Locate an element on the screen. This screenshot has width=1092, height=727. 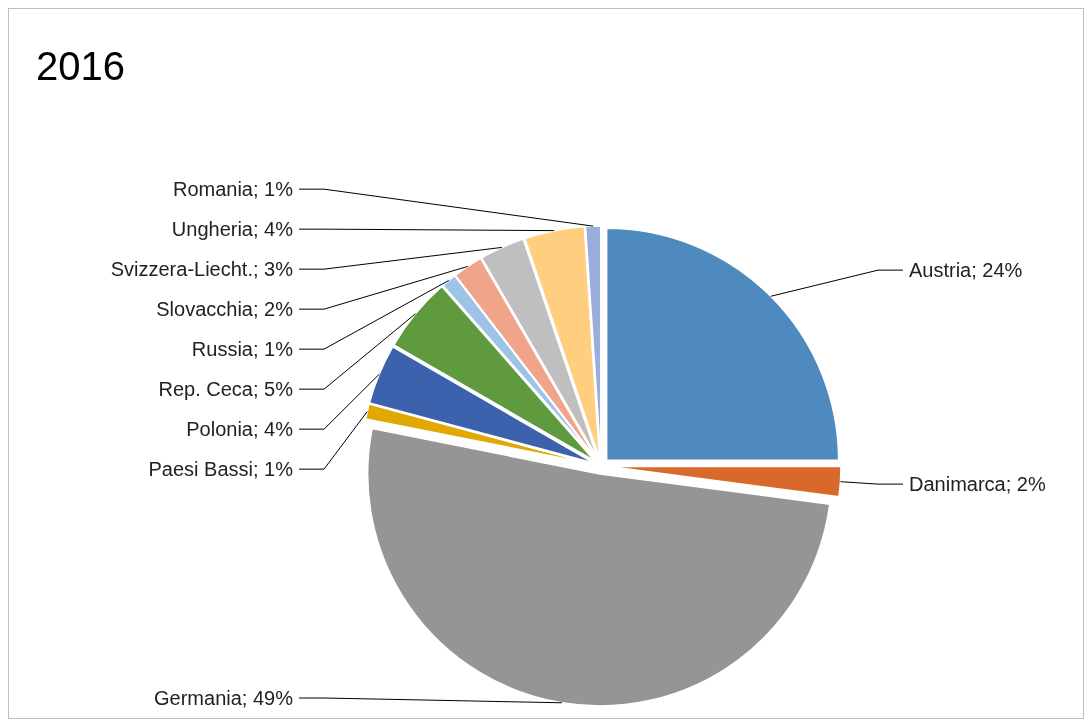
slice-label: Romania; 1% is located at coordinates (233, 189).